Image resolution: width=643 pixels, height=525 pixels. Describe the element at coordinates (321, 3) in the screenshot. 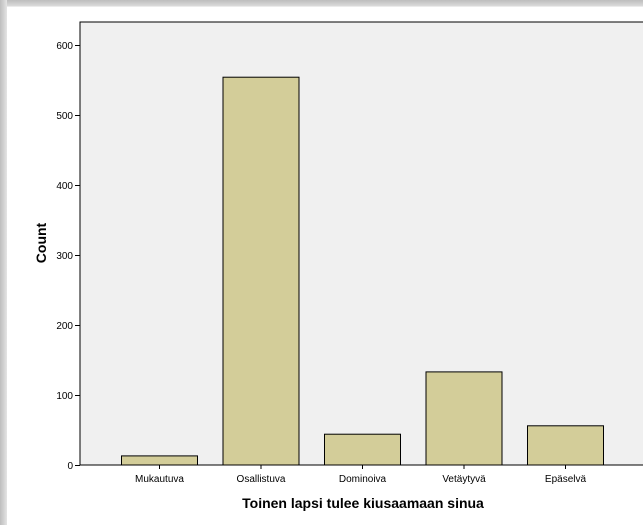

I see `window-frame-top` at that location.